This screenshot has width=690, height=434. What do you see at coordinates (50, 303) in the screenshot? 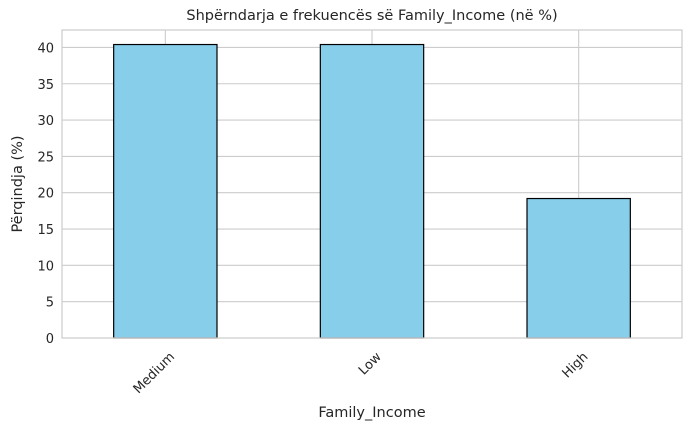
I see `y-tick-label: 5` at bounding box center [50, 303].